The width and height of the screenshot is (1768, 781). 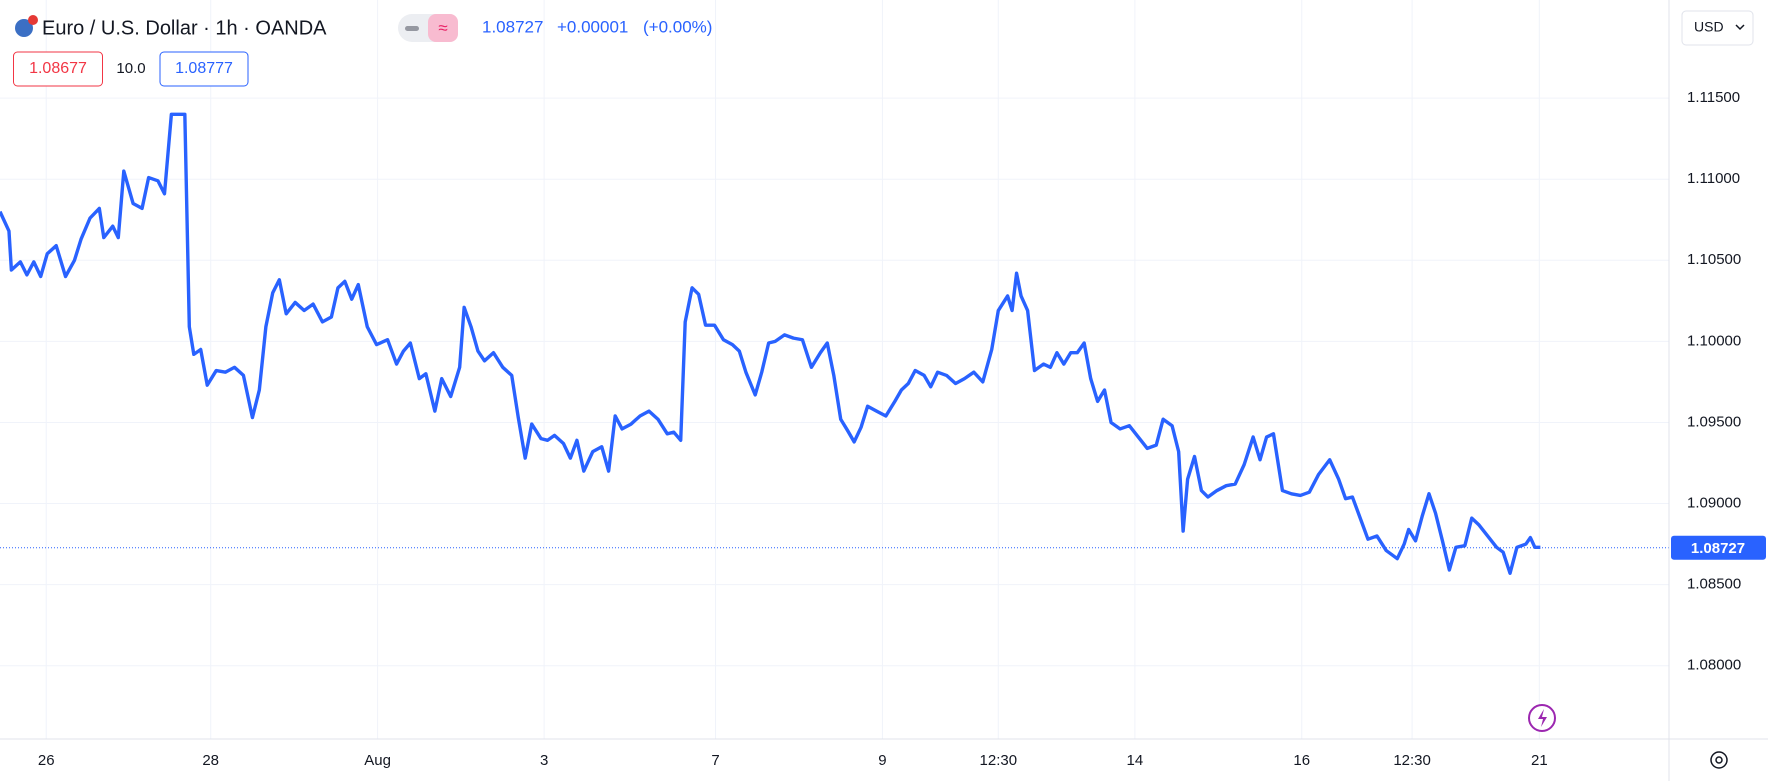 I want to click on x-tick-label: Aug, so click(x=377, y=760).